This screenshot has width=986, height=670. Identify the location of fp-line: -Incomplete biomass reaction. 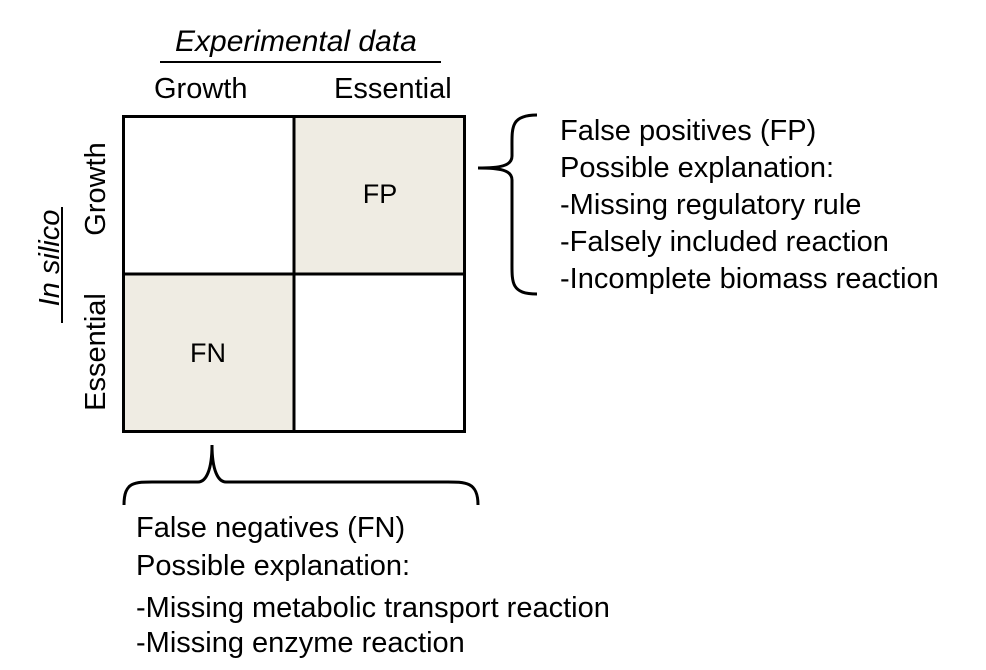
(749, 279).